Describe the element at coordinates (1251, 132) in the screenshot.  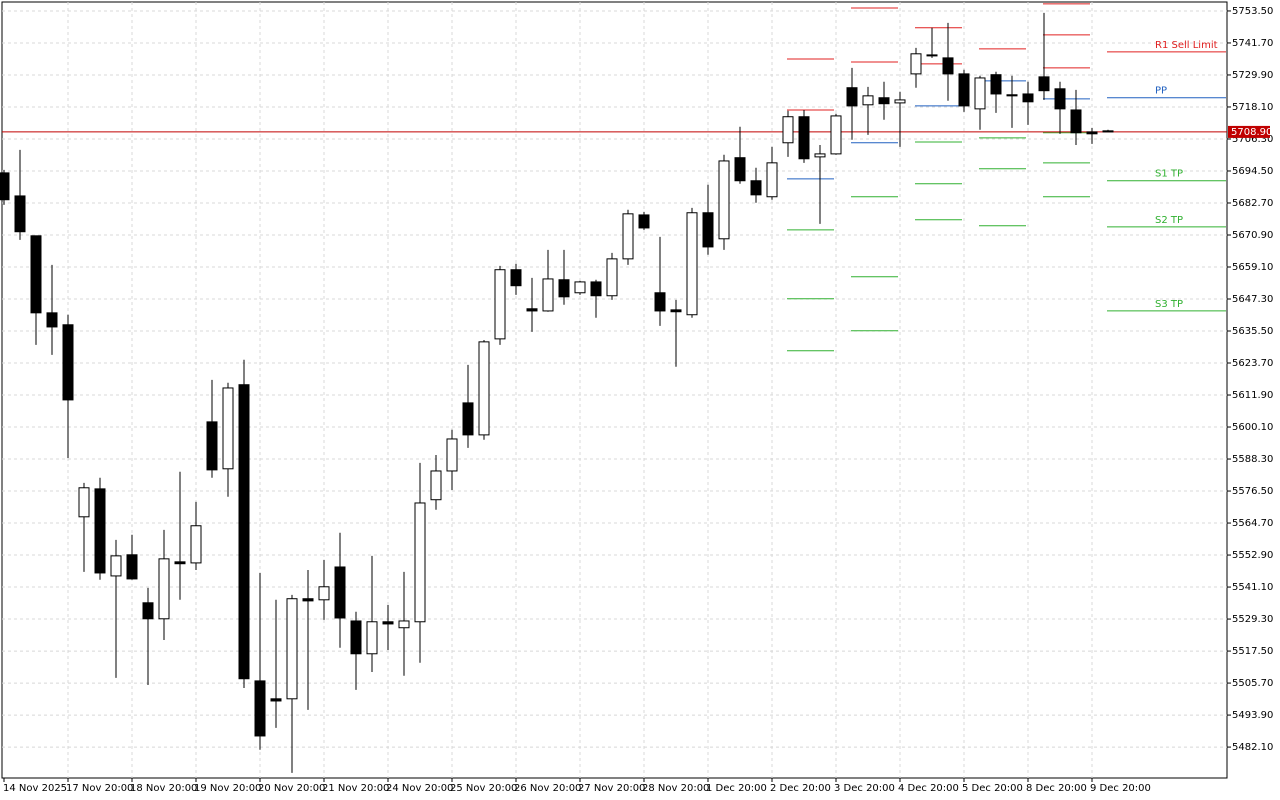
I see `current-price-label: 5708.90` at that location.